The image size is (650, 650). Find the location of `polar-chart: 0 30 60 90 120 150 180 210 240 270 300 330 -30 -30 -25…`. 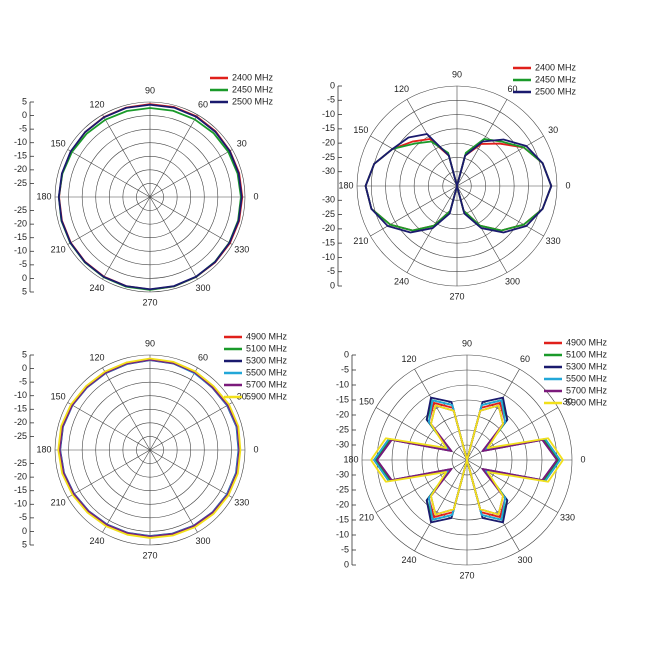

polar-chart: 0 30 60 90 120 150 180 210 240 270 300 330 -30 -30 -25… is located at coordinates (449, 181).